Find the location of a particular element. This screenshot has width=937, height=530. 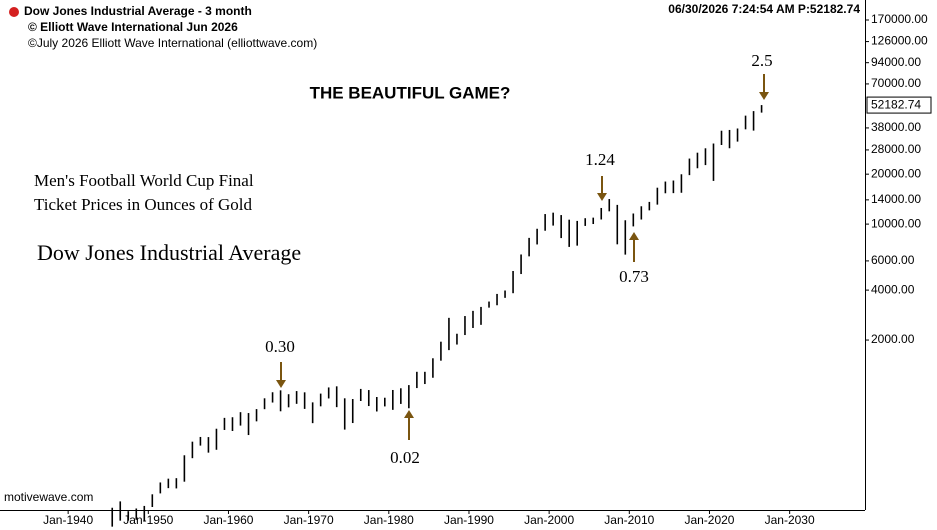

x-tick-label: Jan-1960 is located at coordinates (228, 520).